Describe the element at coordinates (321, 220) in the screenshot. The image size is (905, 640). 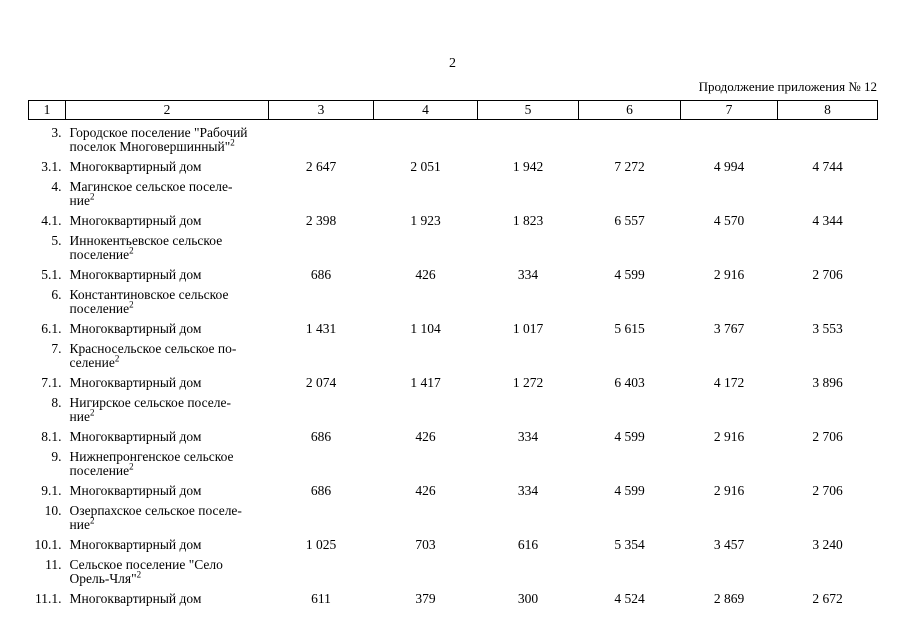
I see `value-cell: 2 398` at that location.